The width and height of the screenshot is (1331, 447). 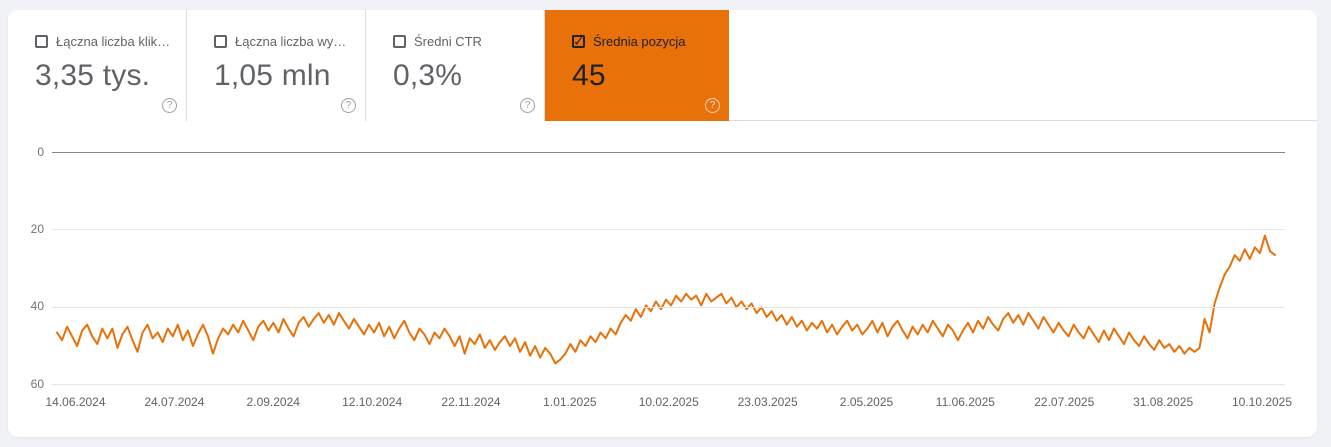 I want to click on x-axis-tick-14.06.2024: 14.06.2024, so click(x=75, y=402).